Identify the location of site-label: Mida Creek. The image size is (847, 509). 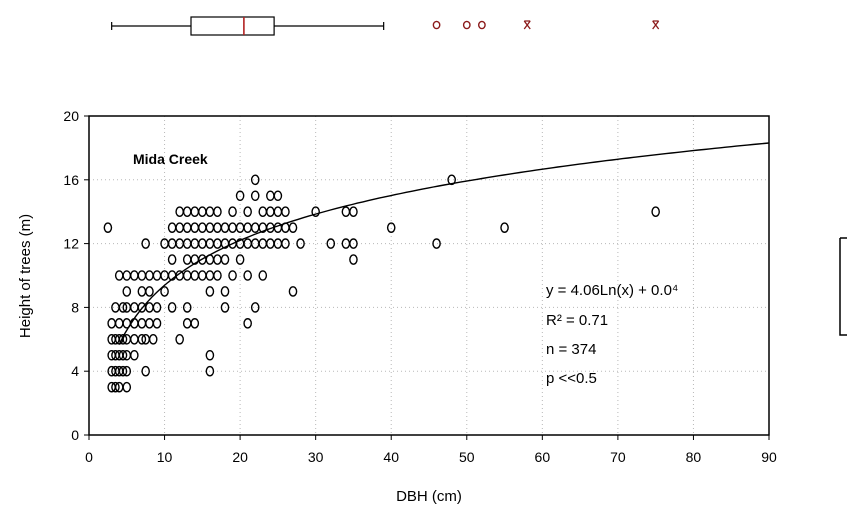
(170, 159).